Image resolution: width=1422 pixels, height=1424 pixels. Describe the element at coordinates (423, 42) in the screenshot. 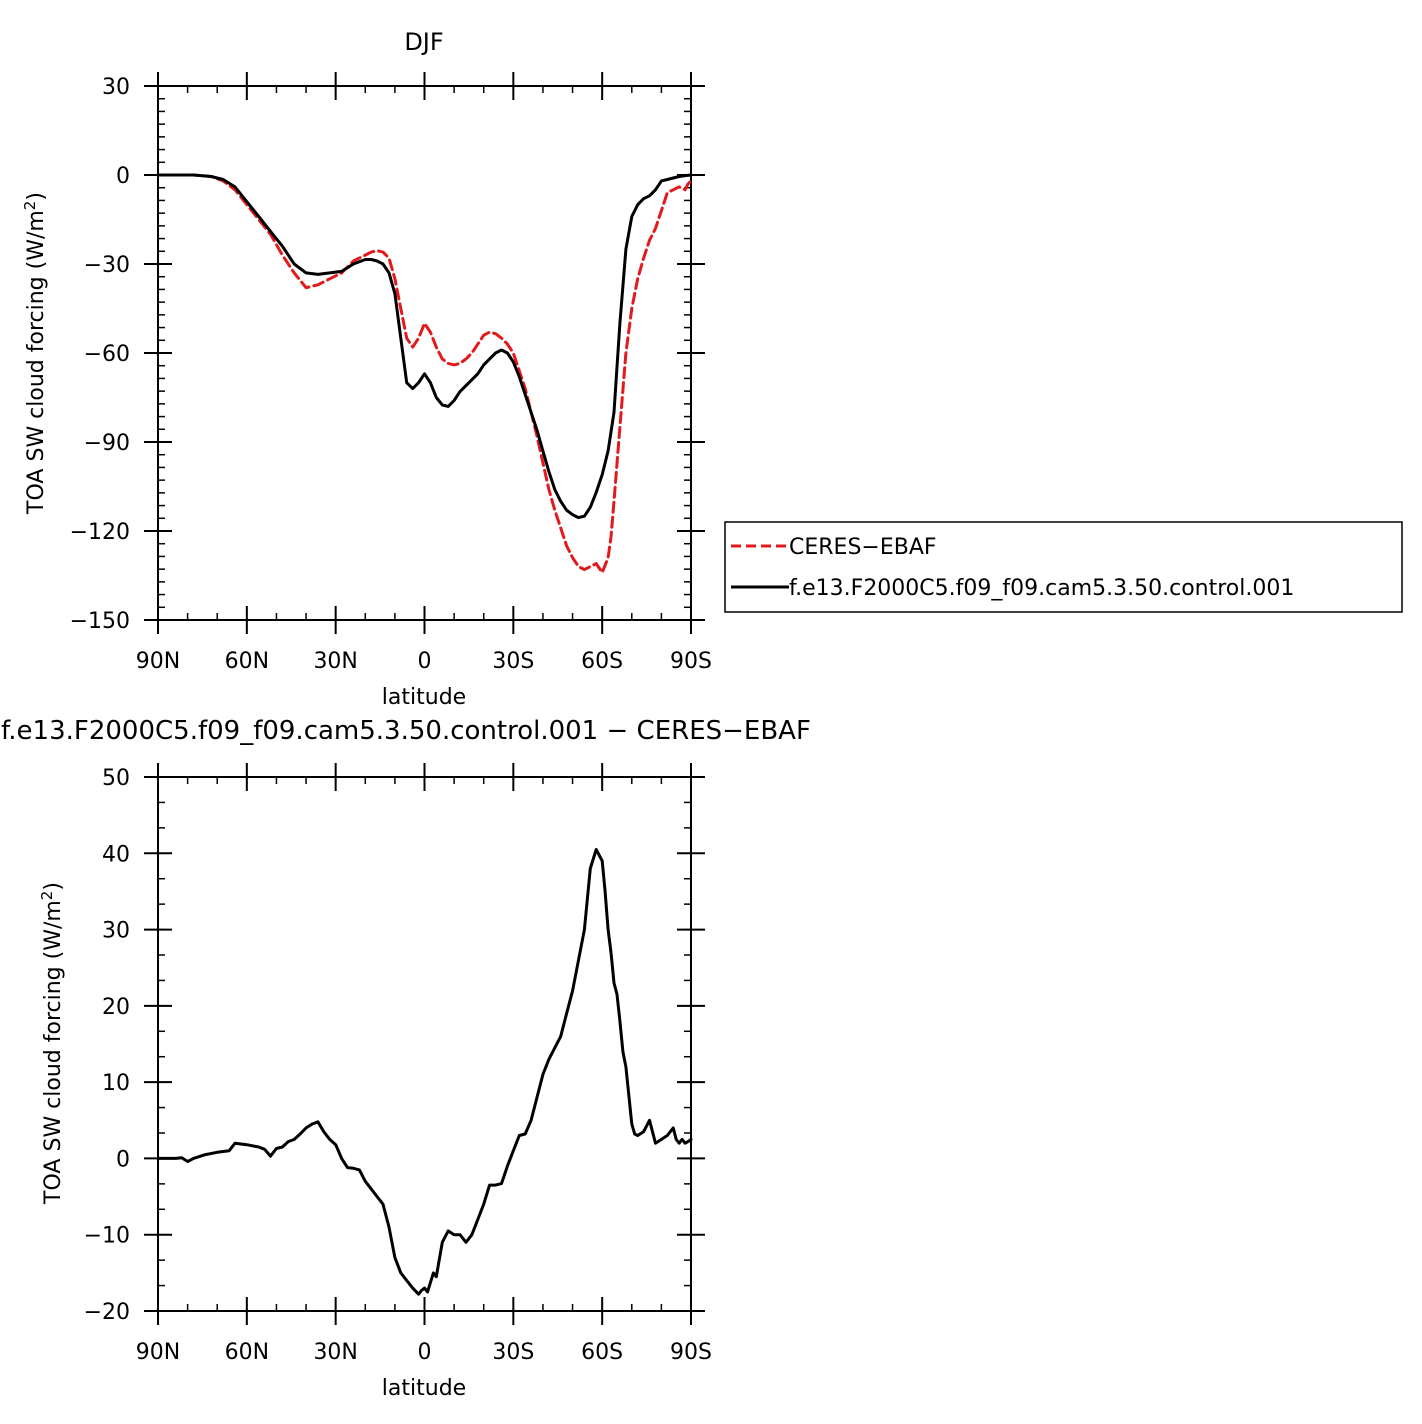

I see `top-chart-title: DJF` at that location.